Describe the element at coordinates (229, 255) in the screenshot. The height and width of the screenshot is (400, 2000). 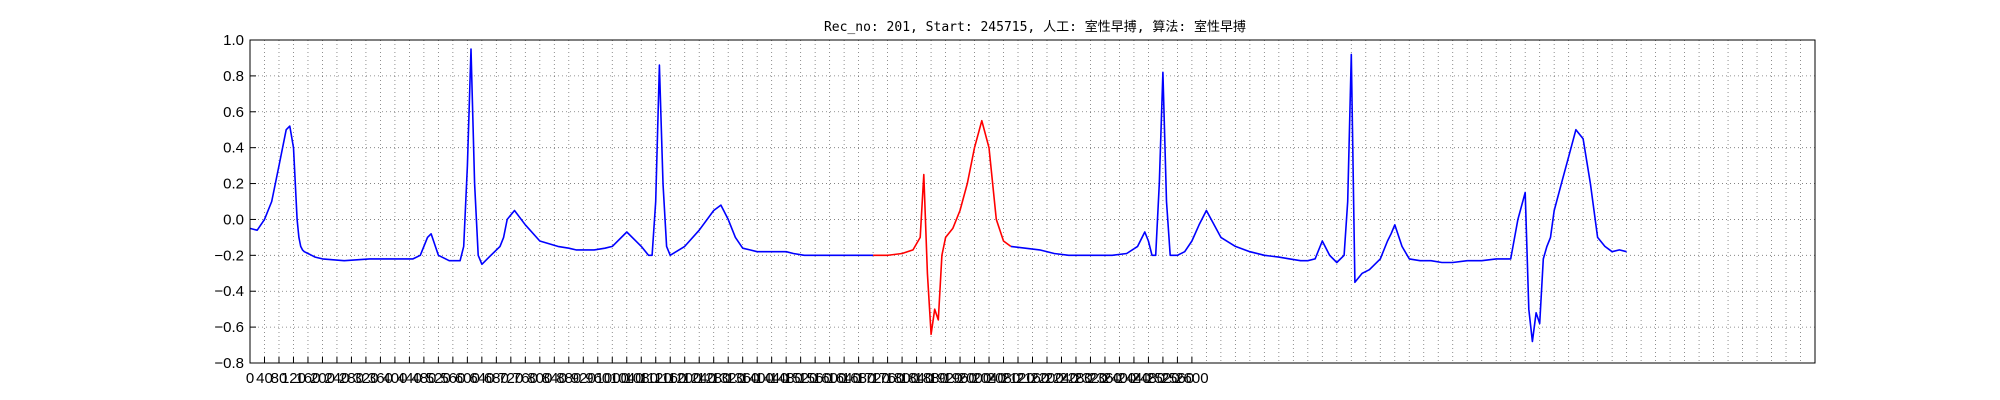
I see `y-tick-label: −0.2` at that location.